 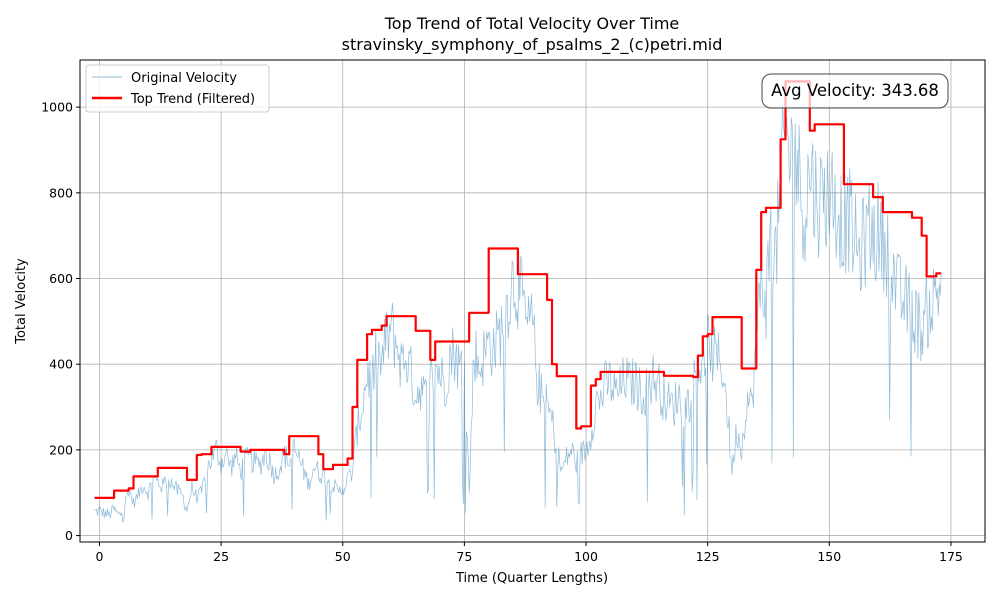 I want to click on legend: Original Velocity Top Trend (Filtered), so click(x=177, y=88).